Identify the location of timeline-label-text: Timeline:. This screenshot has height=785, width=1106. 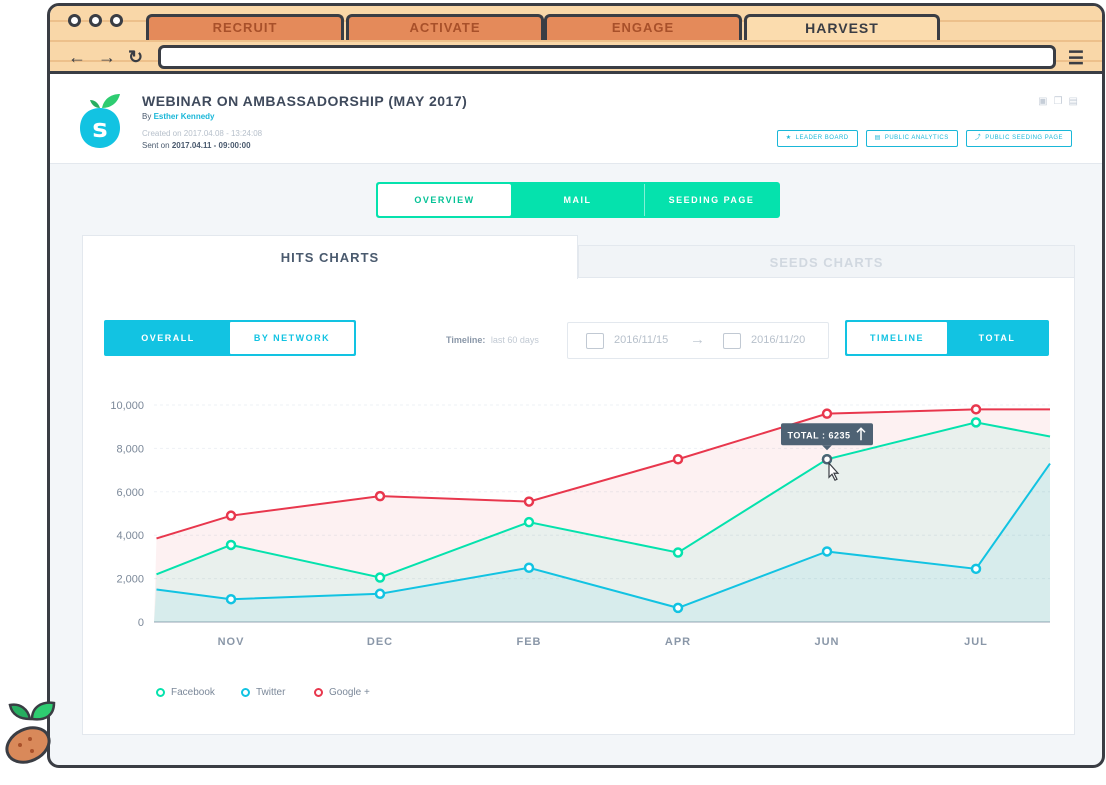
(466, 340).